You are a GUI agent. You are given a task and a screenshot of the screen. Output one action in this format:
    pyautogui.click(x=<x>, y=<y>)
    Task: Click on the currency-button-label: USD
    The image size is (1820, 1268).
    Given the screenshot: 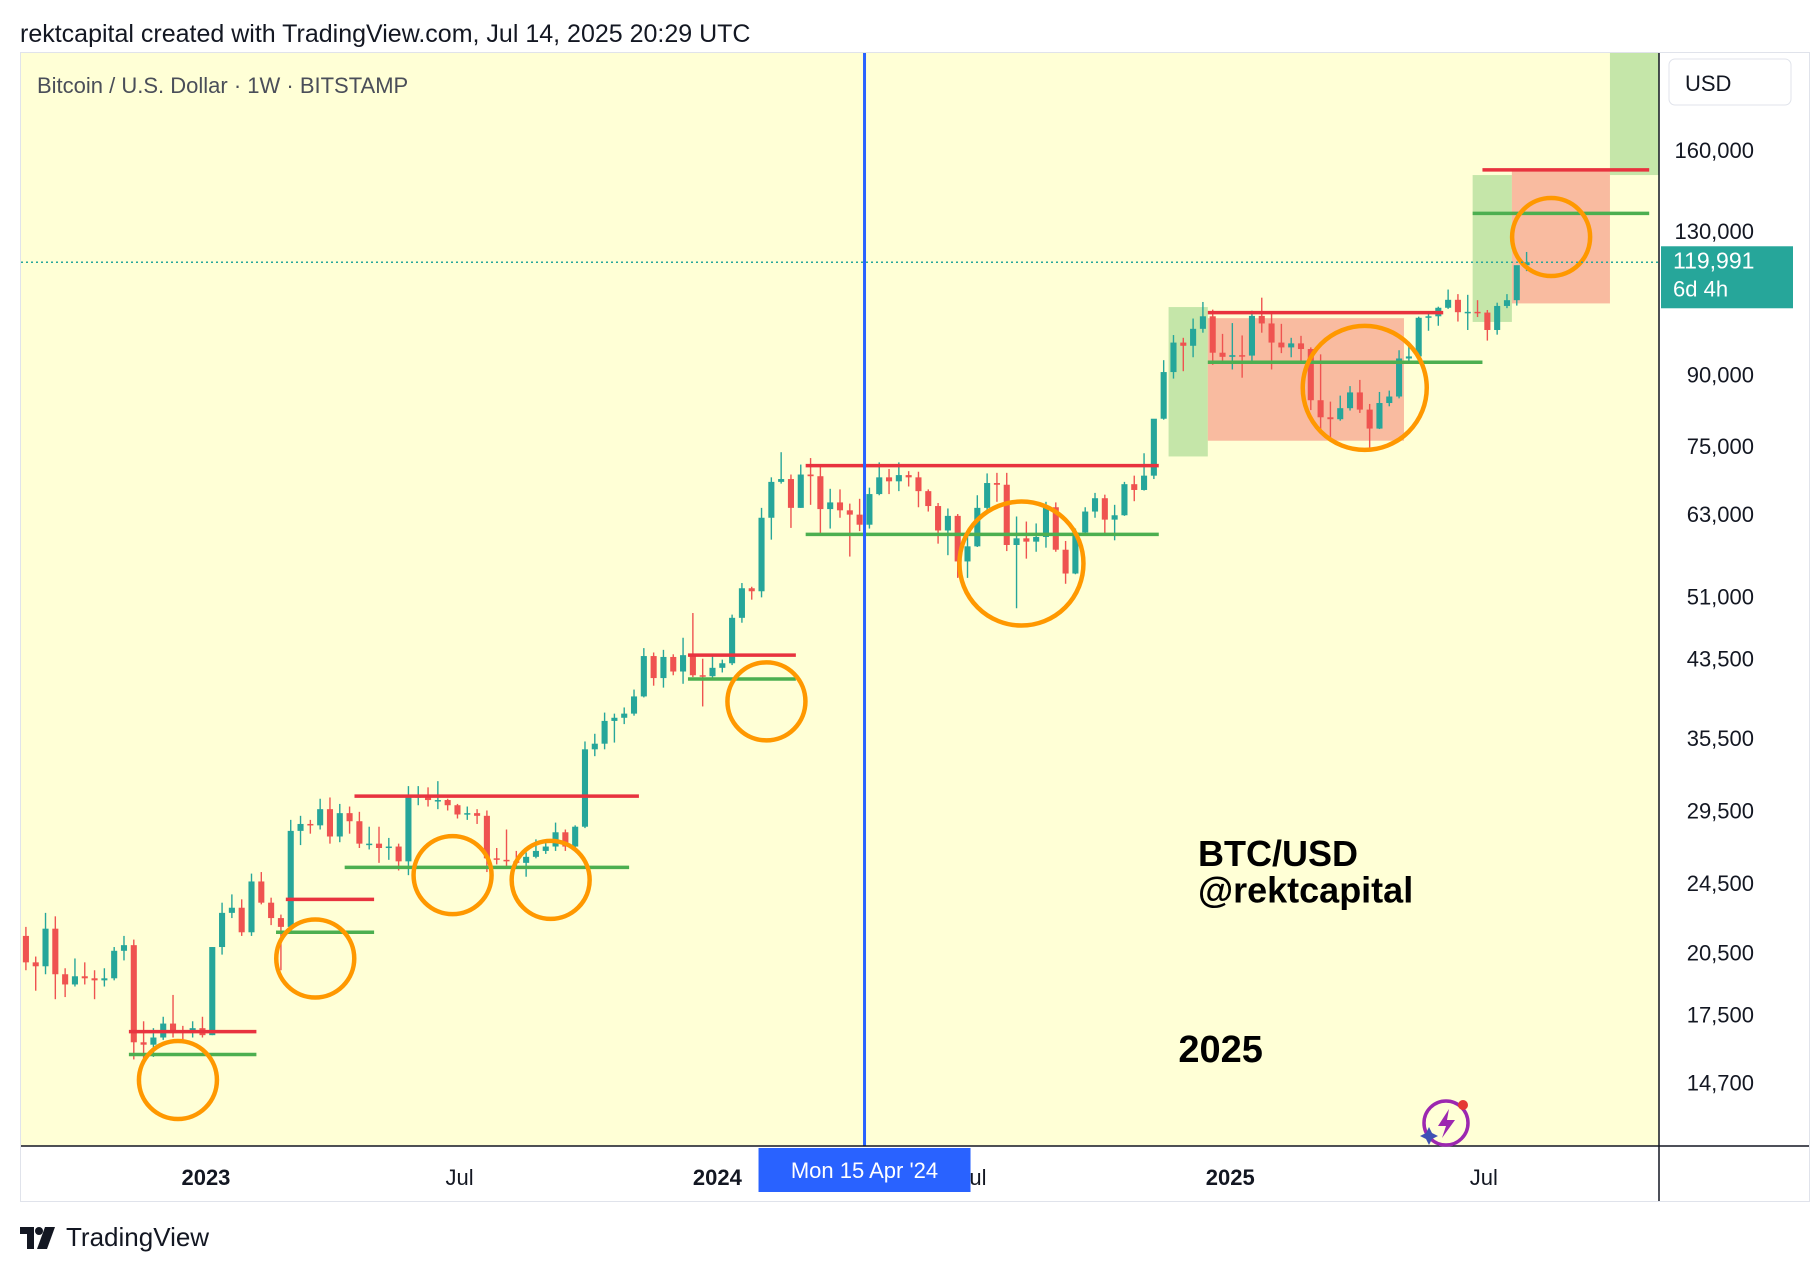 What is the action you would take?
    pyautogui.click(x=1708, y=83)
    